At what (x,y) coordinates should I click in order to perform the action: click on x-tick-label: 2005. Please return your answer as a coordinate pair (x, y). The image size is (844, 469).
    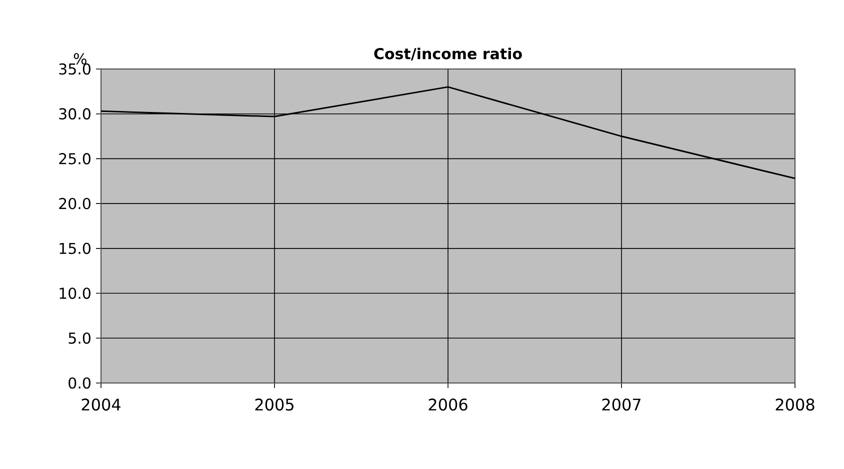
    Looking at the image, I should click on (274, 404).